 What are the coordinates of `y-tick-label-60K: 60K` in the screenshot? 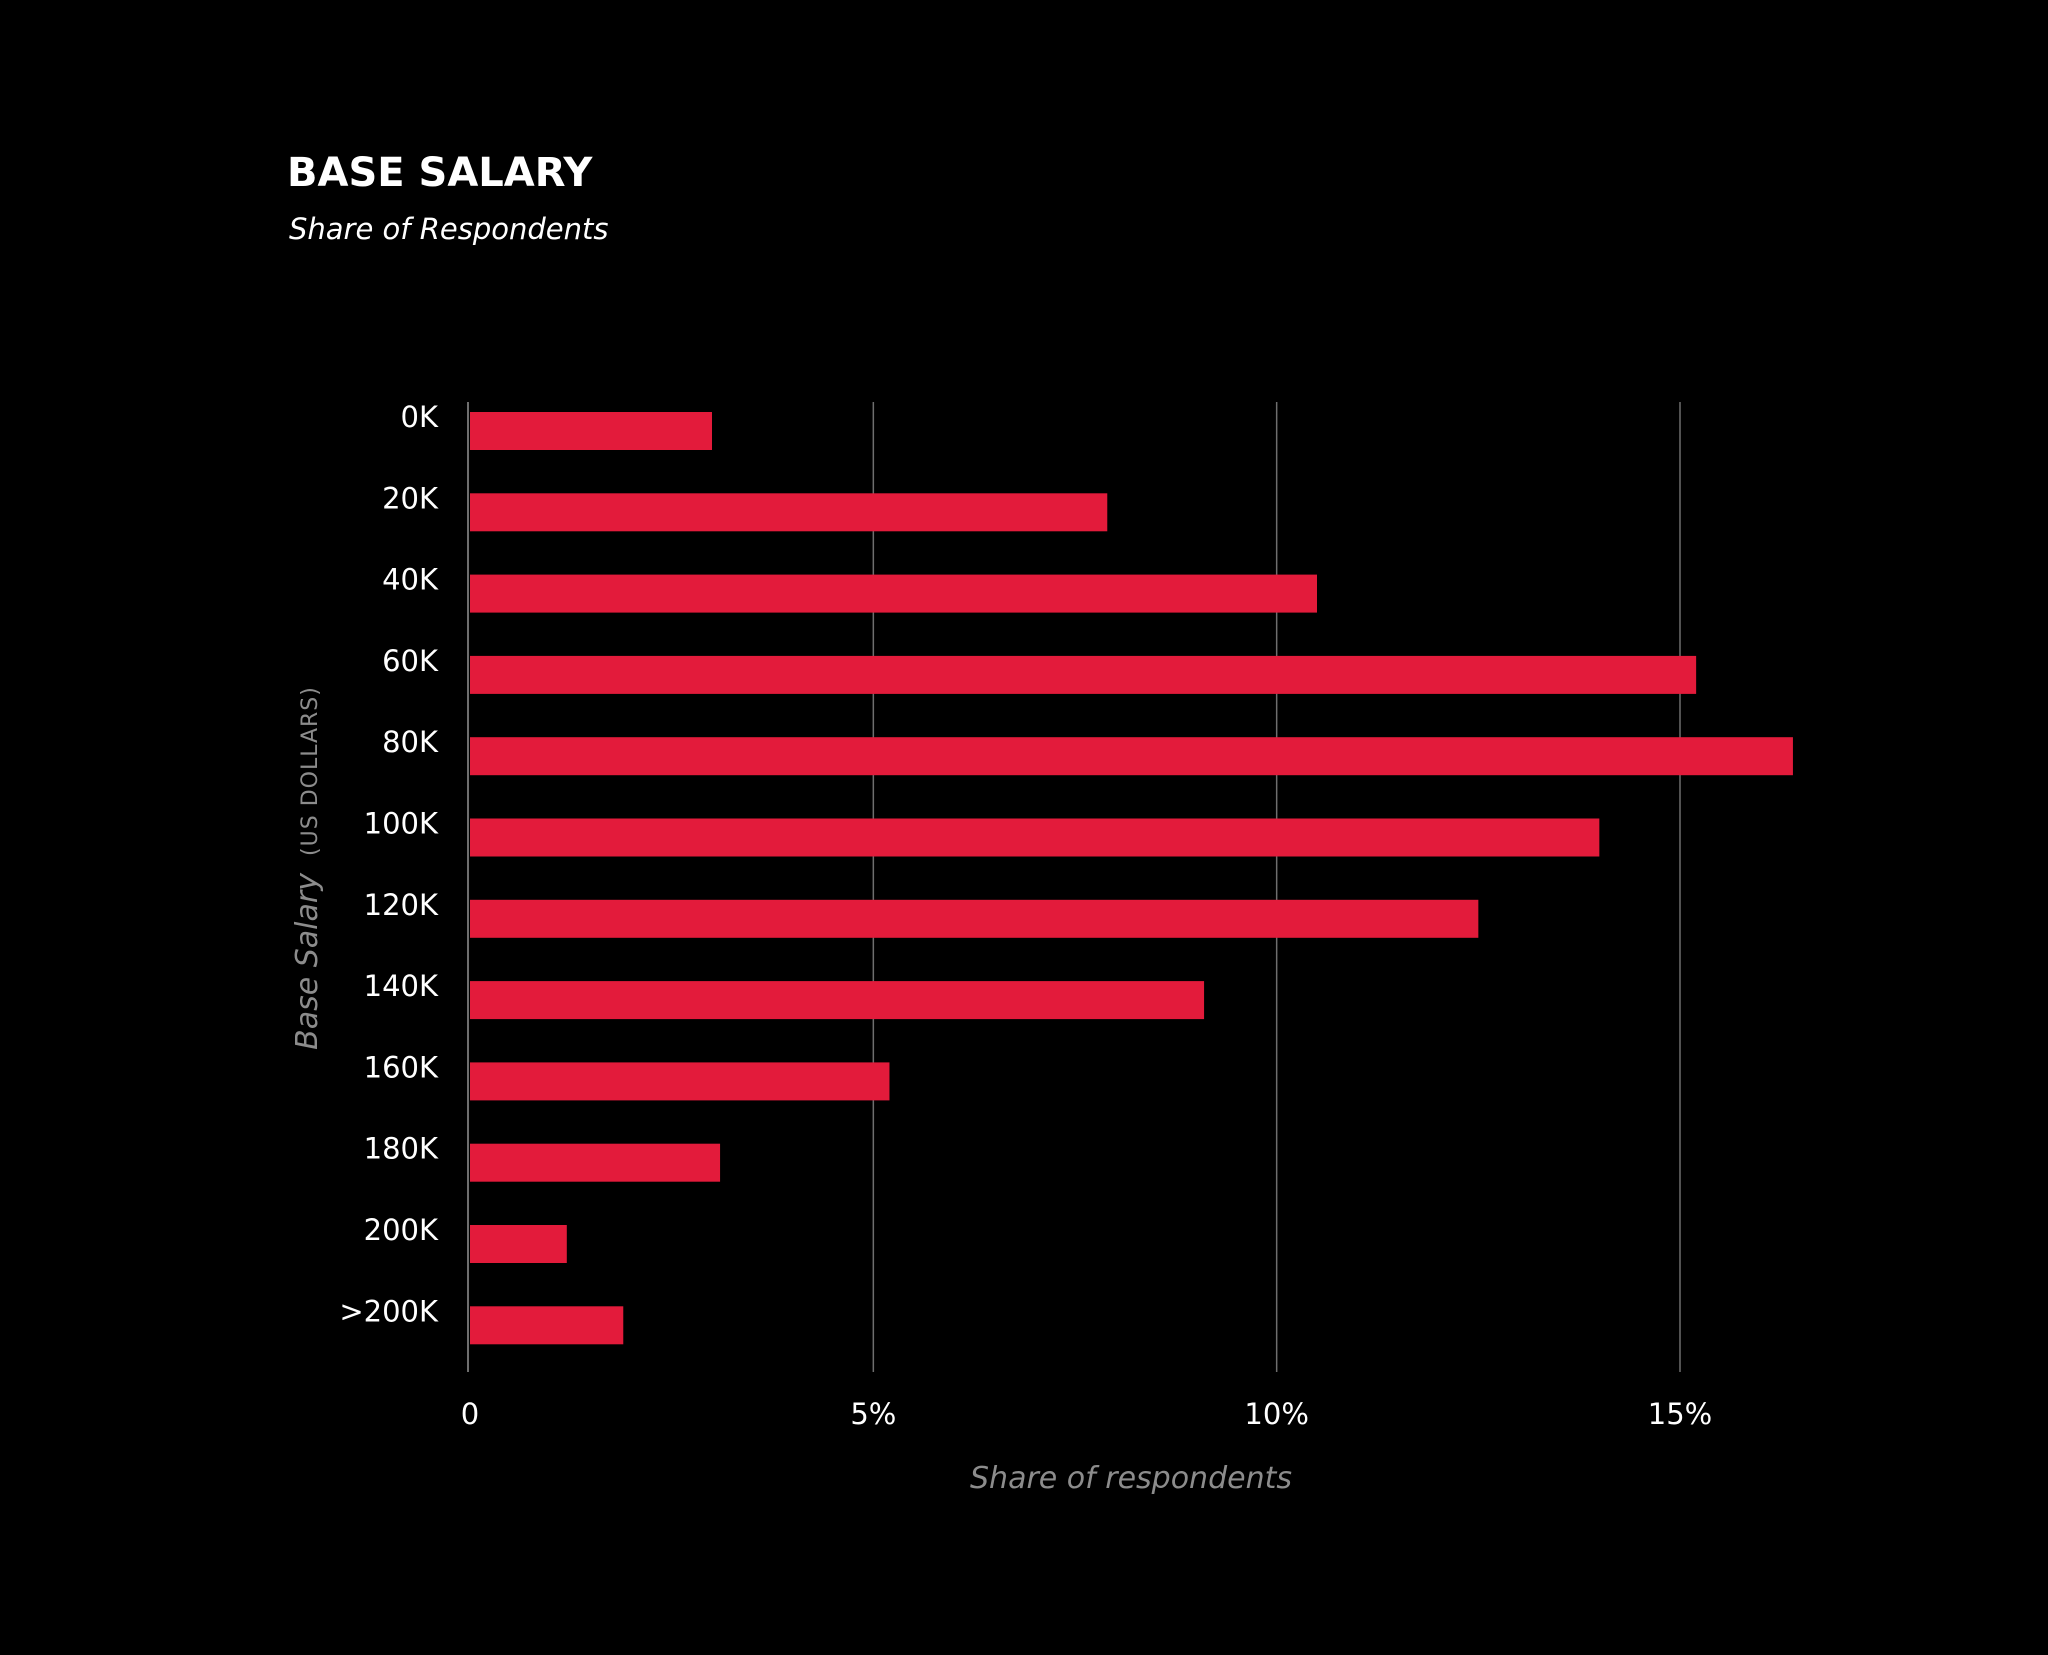 It's located at (410, 661).